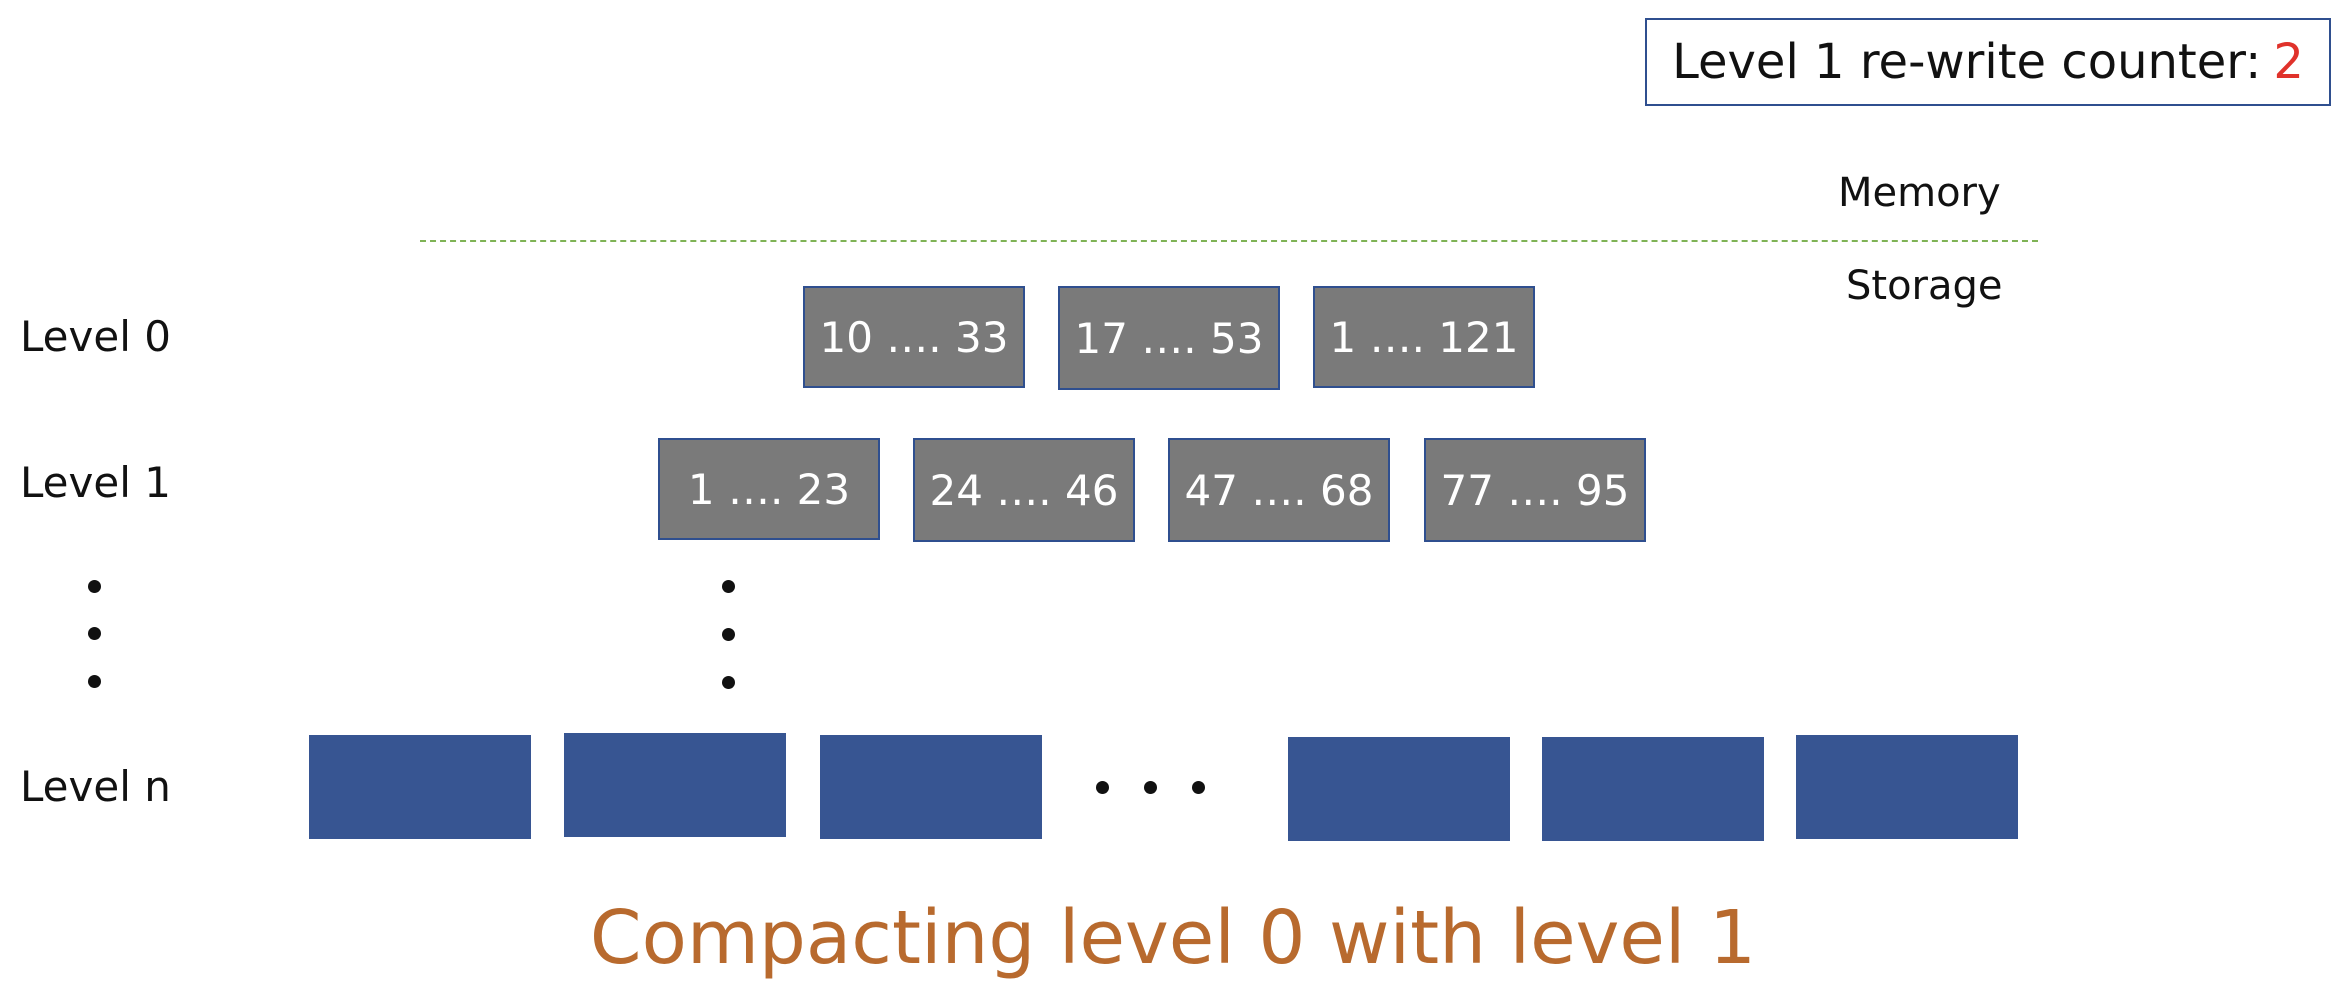 Image resolution: width=2346 pixels, height=1000 pixels. I want to click on level-1-sstable: 77 …. 95, so click(1535, 490).